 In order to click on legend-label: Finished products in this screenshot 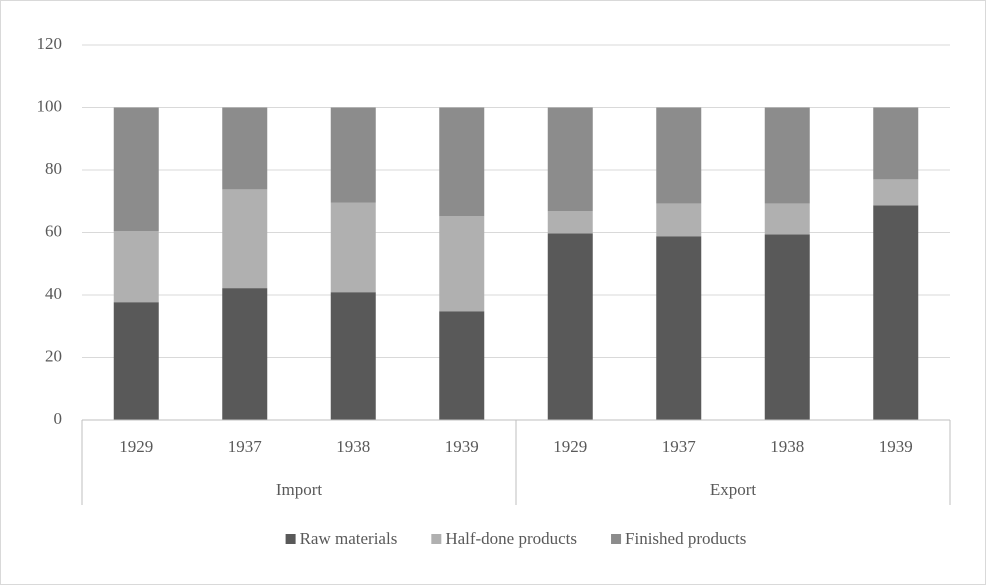, I will do `click(685, 538)`.